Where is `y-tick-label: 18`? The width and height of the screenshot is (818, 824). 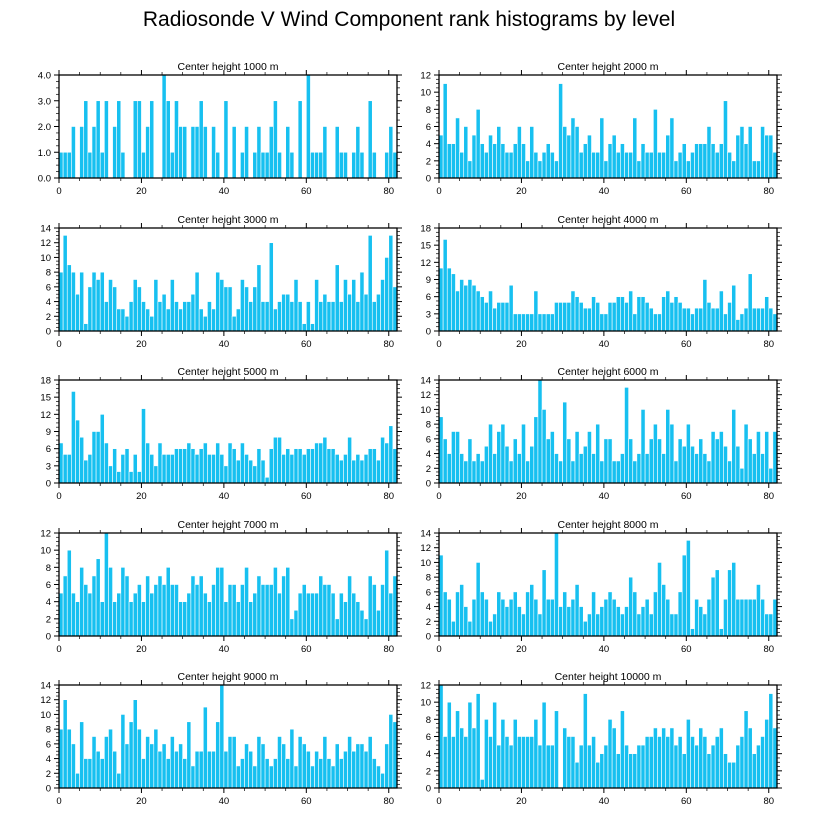
y-tick-label: 18 is located at coordinates (45, 381).